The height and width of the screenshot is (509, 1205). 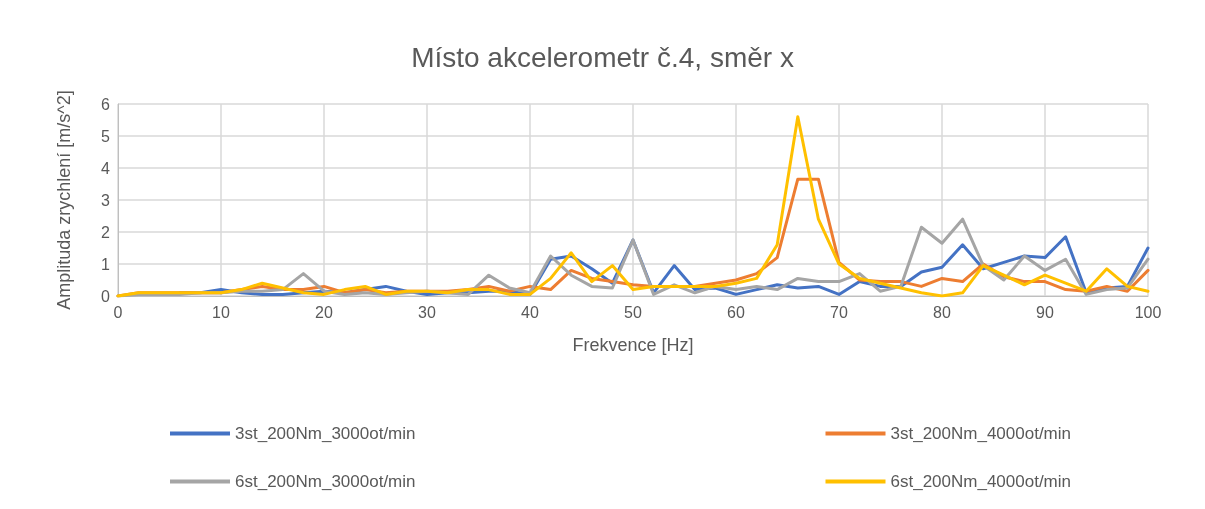 I want to click on x-tick-label: 70, so click(x=839, y=312).